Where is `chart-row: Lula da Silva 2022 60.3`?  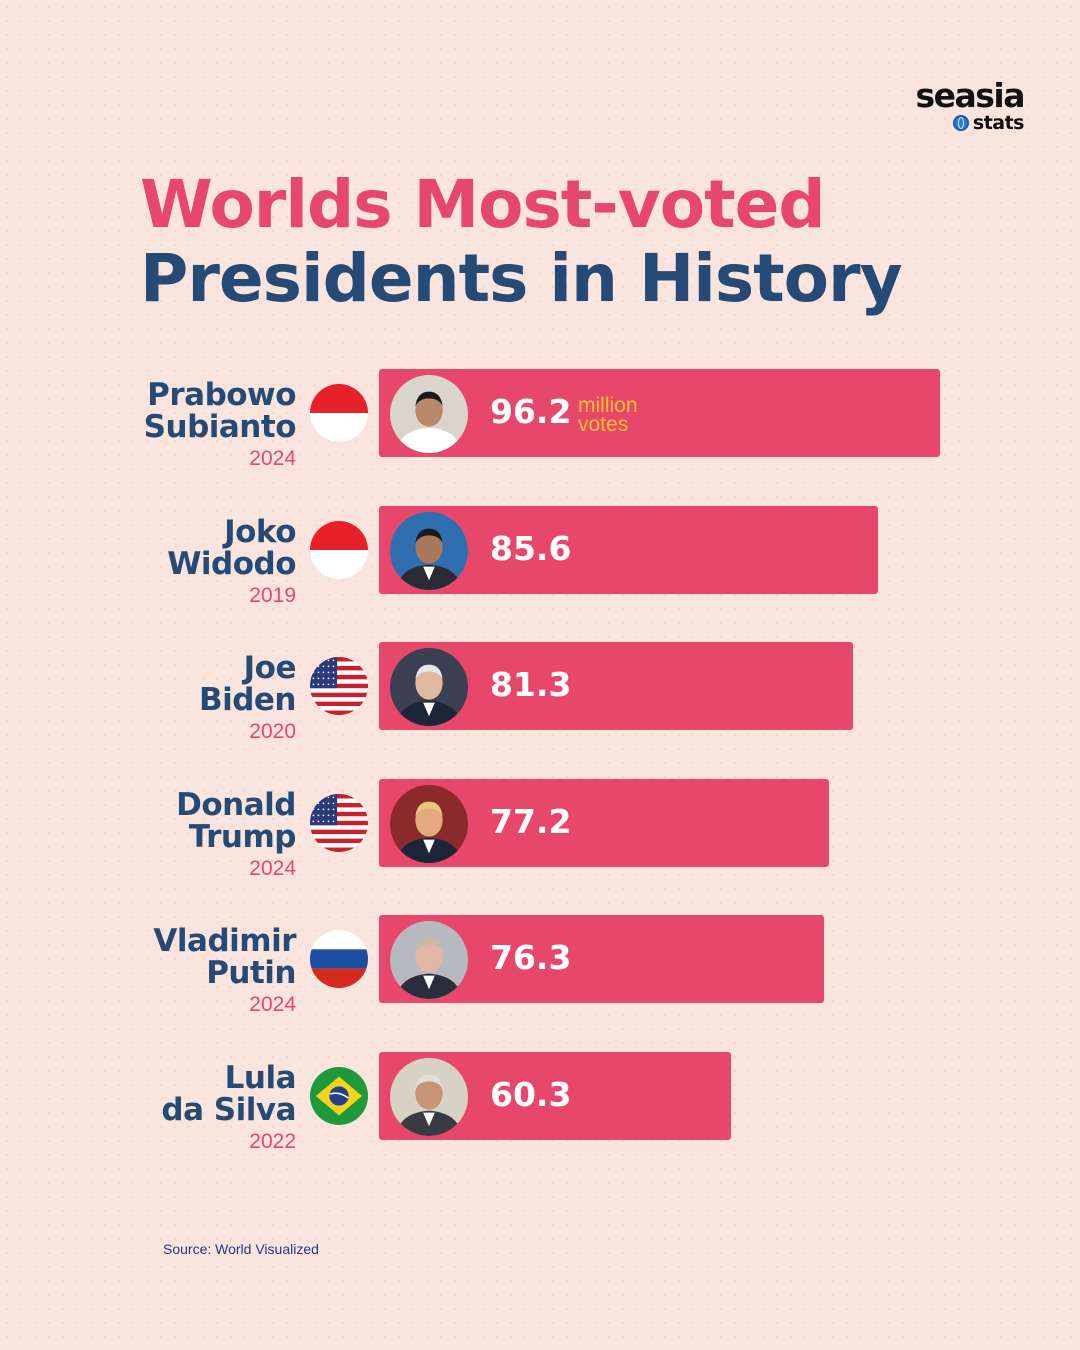 chart-row: Lula da Silva 2022 60.3 is located at coordinates (540, 1121).